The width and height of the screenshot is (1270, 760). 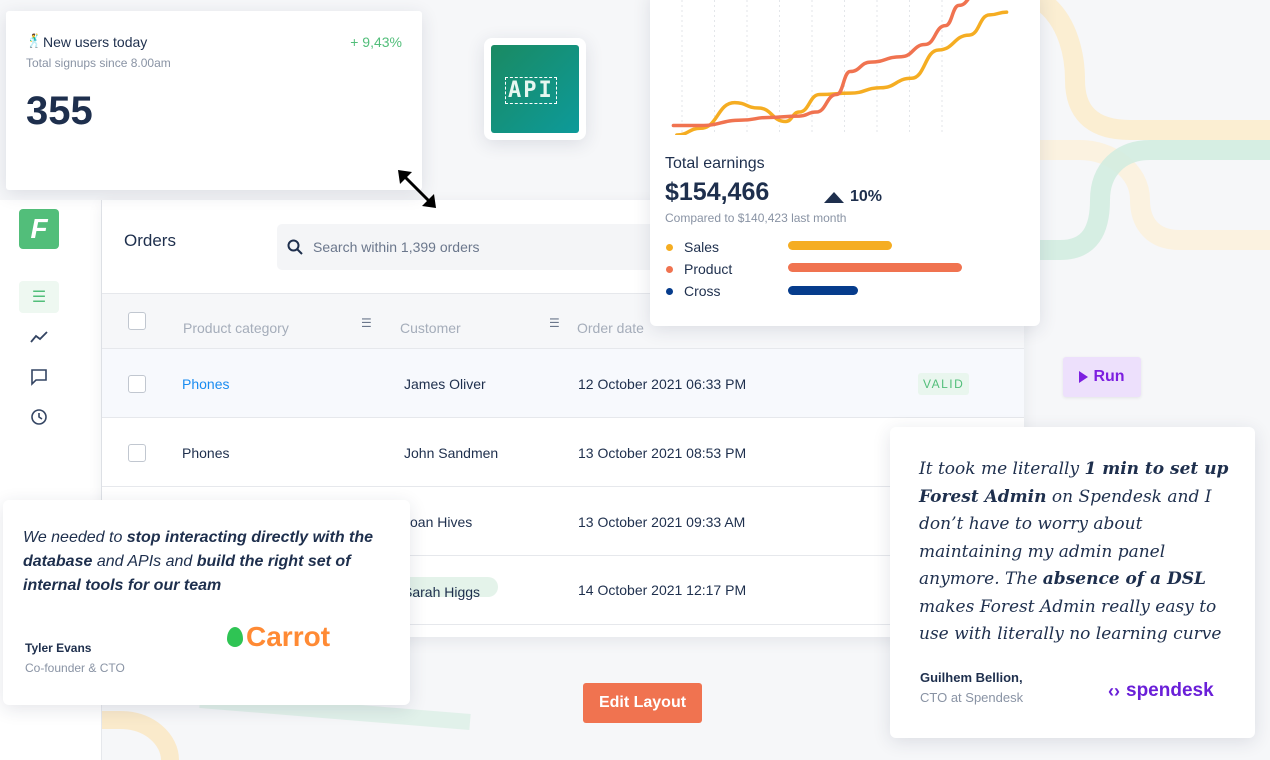 I want to click on legend-sales: Sales, so click(x=699, y=247).